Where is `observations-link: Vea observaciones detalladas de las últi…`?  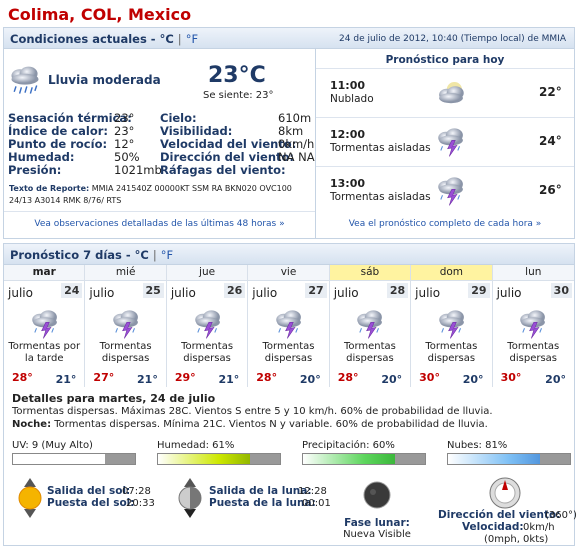
observations-link: Vea observaciones detalladas de las últi… is located at coordinates (159, 224).